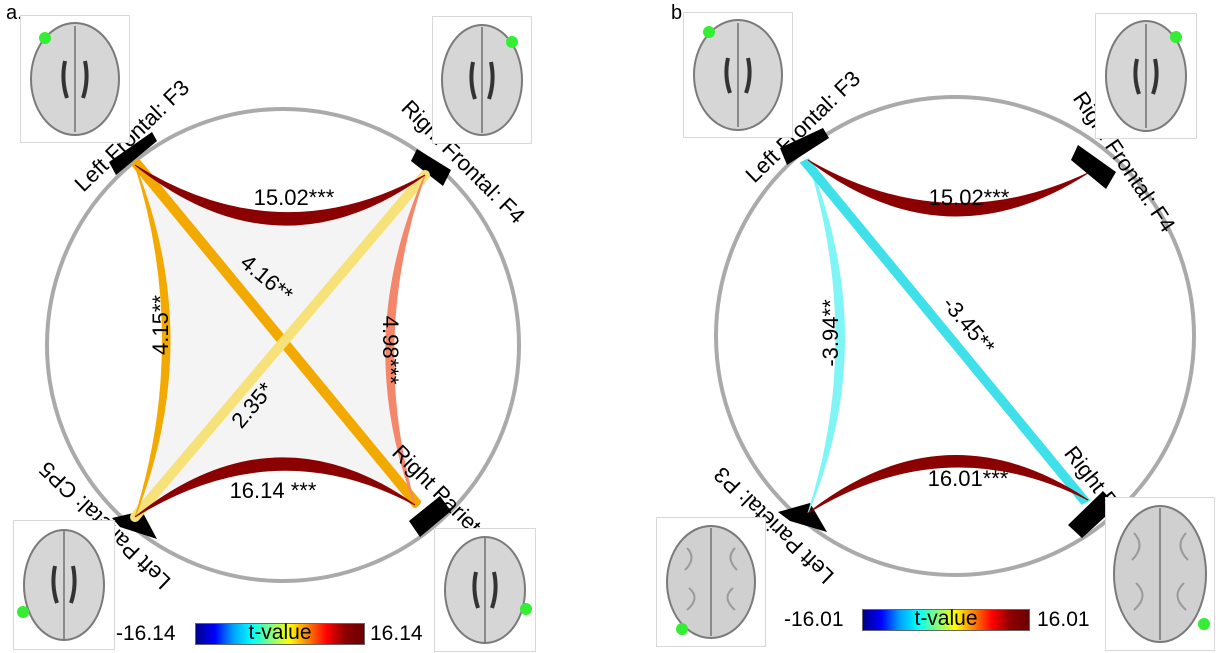 This screenshot has width=1231, height=653. I want to click on edge-rf-lp, so click(280, 346).